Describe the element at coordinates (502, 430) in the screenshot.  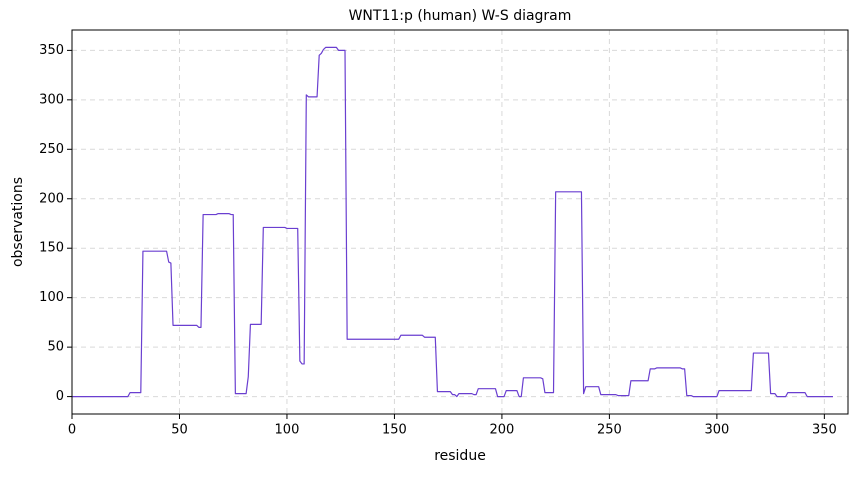
I see `x-tick-label: 200` at that location.